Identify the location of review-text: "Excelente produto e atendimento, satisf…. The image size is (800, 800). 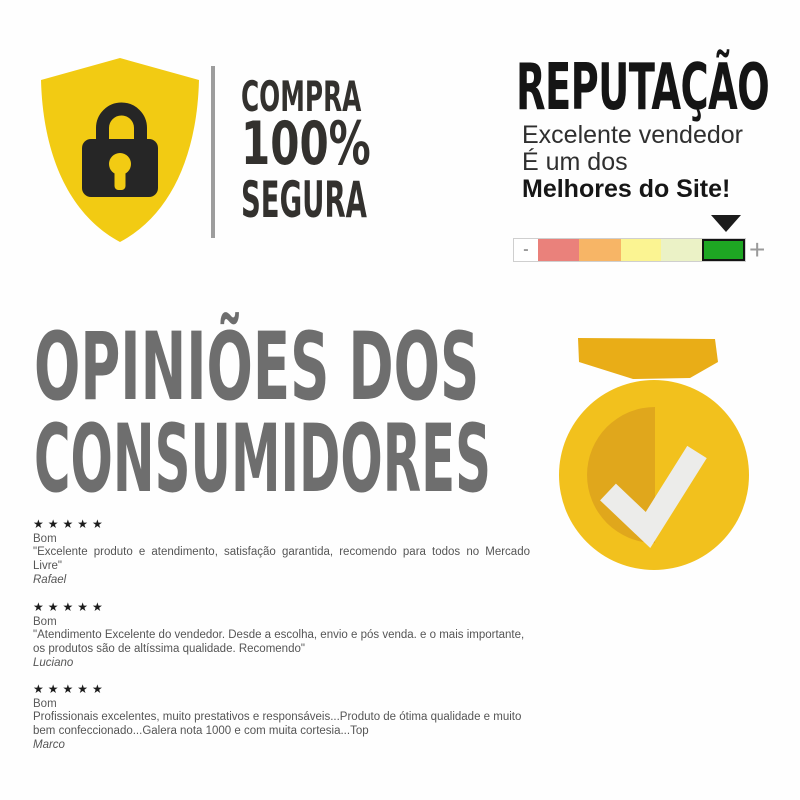
(281, 559).